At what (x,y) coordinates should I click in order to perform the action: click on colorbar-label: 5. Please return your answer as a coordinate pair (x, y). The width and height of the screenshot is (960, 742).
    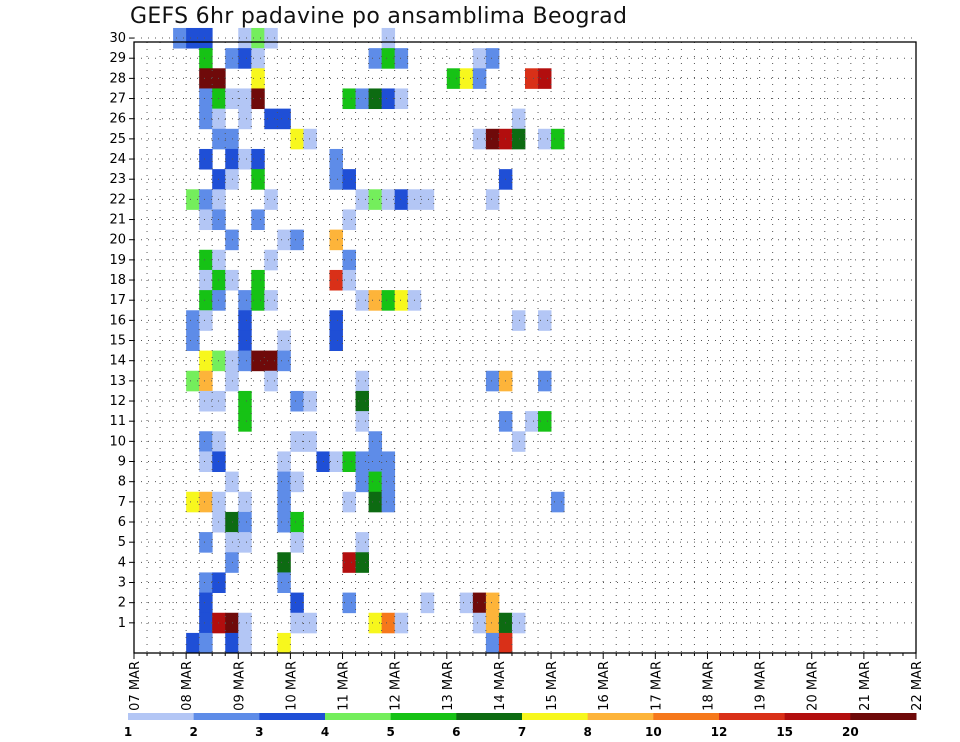
    Looking at the image, I should click on (390, 732).